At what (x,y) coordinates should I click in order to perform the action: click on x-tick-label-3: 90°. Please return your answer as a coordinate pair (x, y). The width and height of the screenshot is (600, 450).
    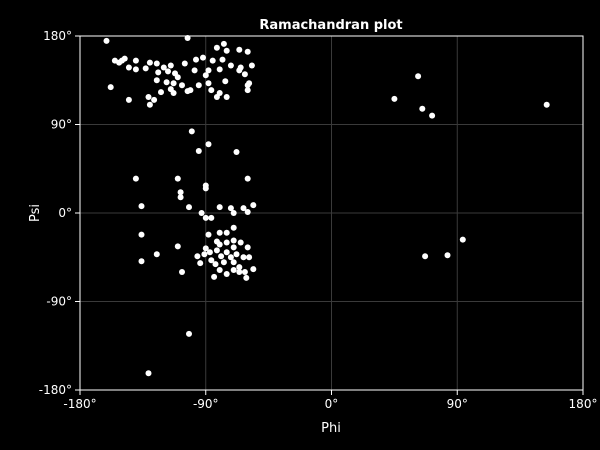
    Looking at the image, I should click on (457, 404).